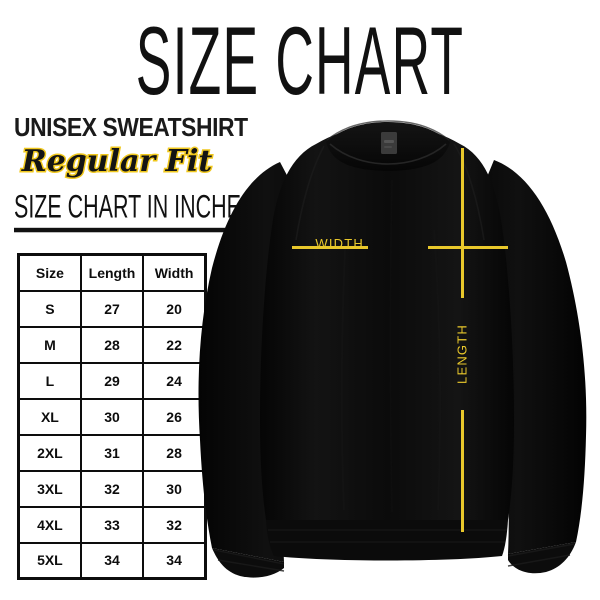 This screenshot has height=600, width=600. What do you see at coordinates (174, 560) in the screenshot?
I see `cell-width: 34` at bounding box center [174, 560].